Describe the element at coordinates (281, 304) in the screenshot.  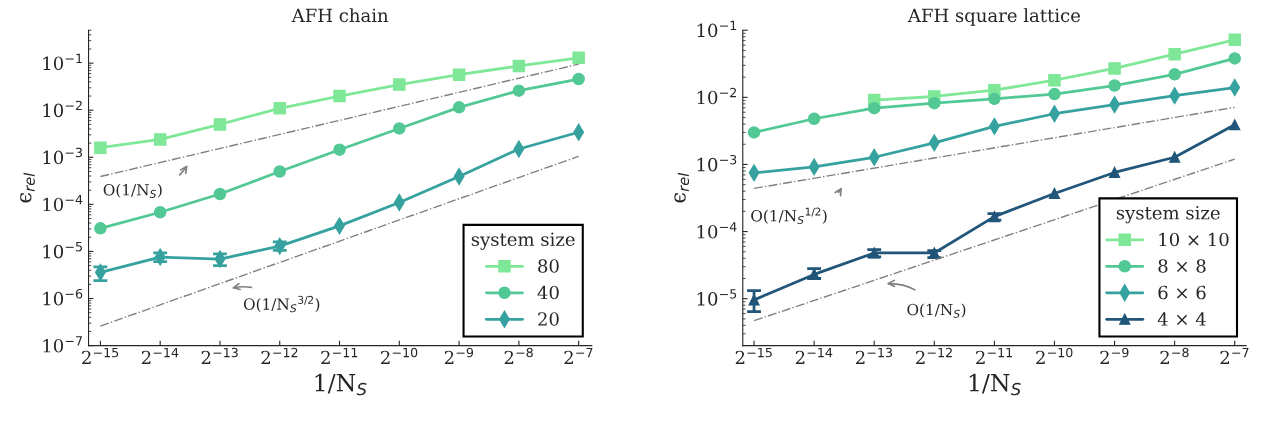
I see `annotation: O(1/N$_{S}$$^{3/2}$)` at that location.